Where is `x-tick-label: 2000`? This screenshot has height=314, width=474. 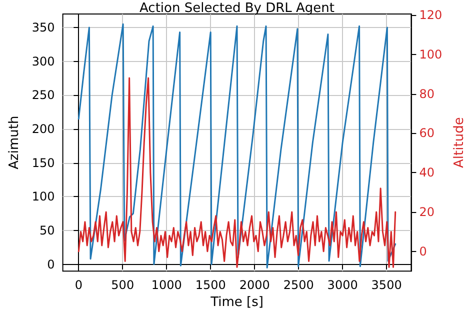
x-tick-label: 2000 is located at coordinates (254, 285).